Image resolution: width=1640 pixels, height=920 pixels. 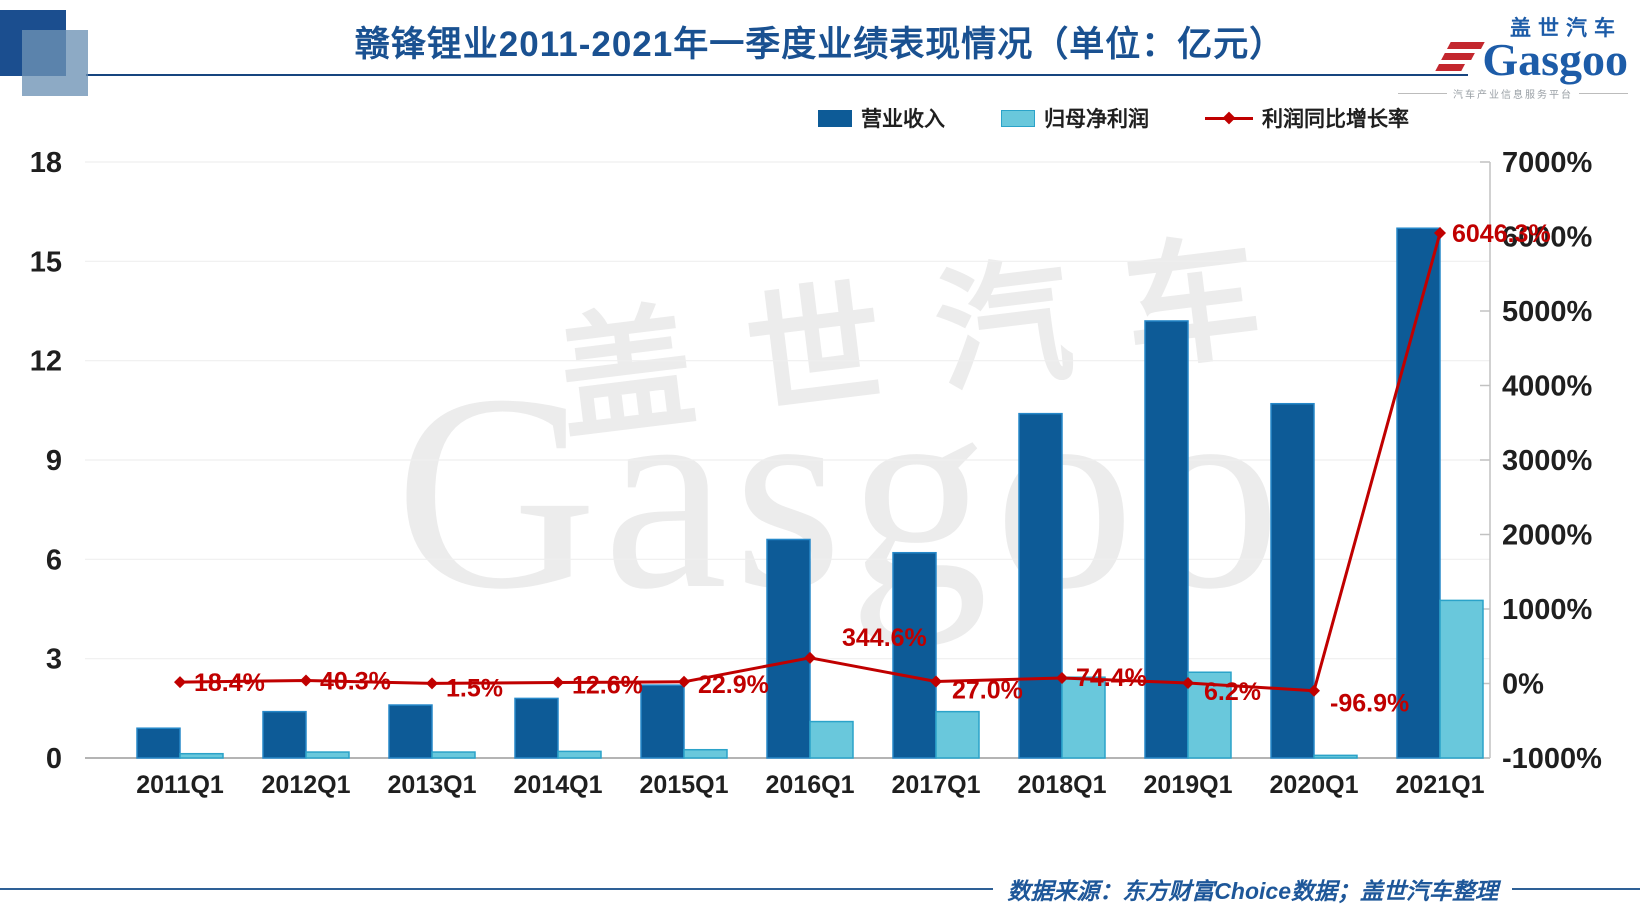 What do you see at coordinates (54, 759) in the screenshot?
I see `svg-text: 0` at bounding box center [54, 759].